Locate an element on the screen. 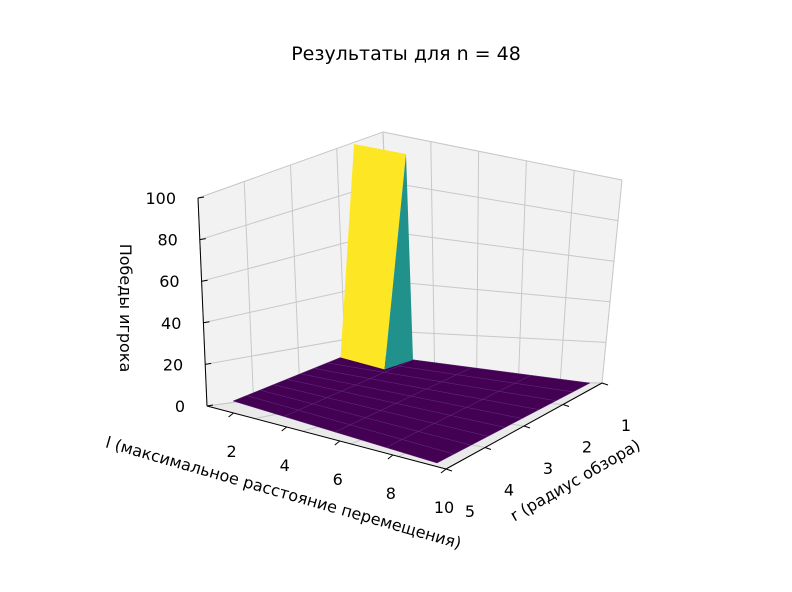  z-tick-label: 20 is located at coordinates (173, 364).